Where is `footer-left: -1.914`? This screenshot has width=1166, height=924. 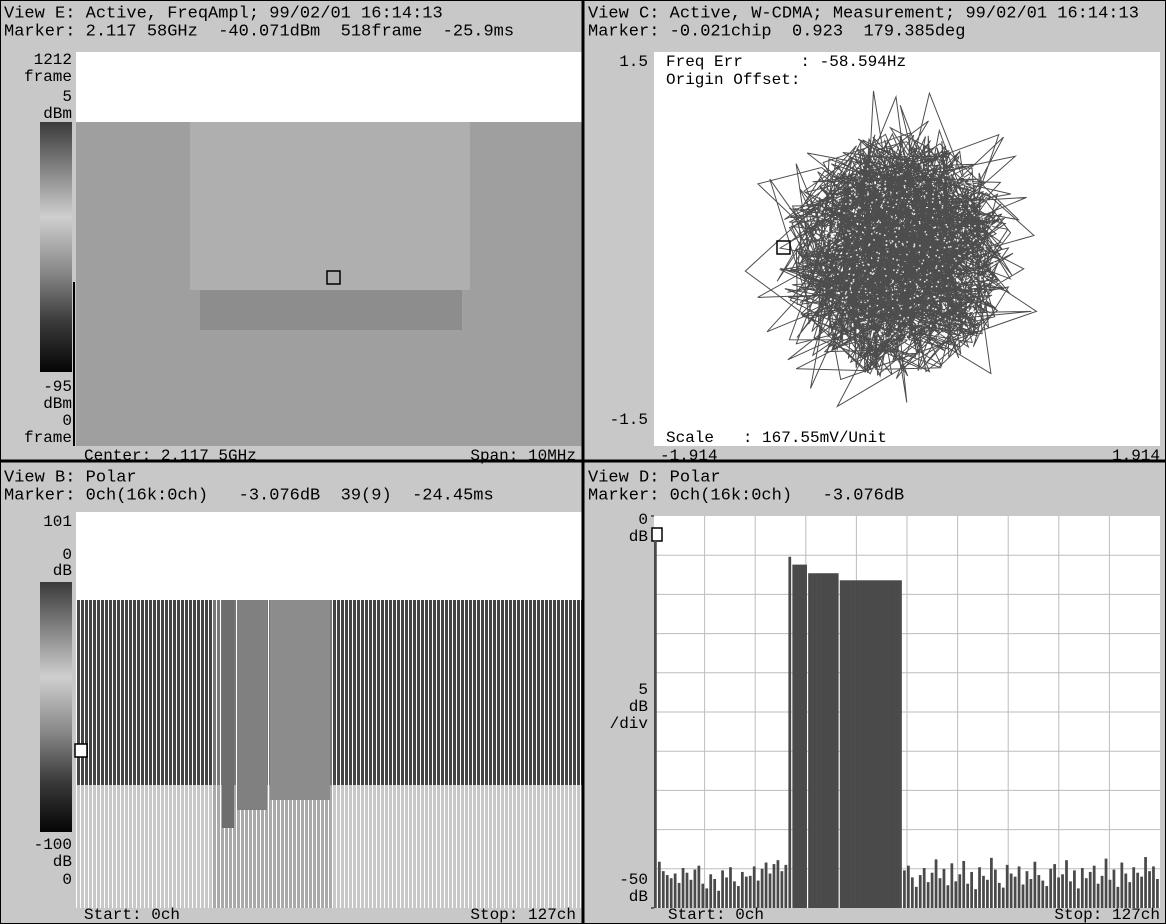 footer-left: -1.914 is located at coordinates (689, 456).